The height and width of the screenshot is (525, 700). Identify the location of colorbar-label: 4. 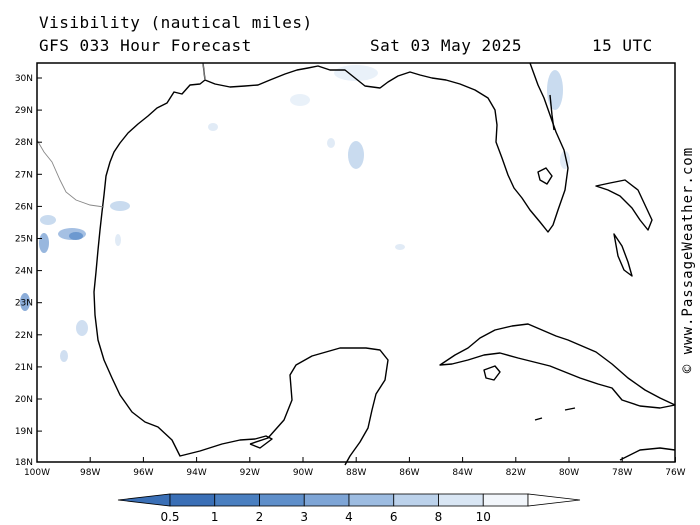
(349, 517).